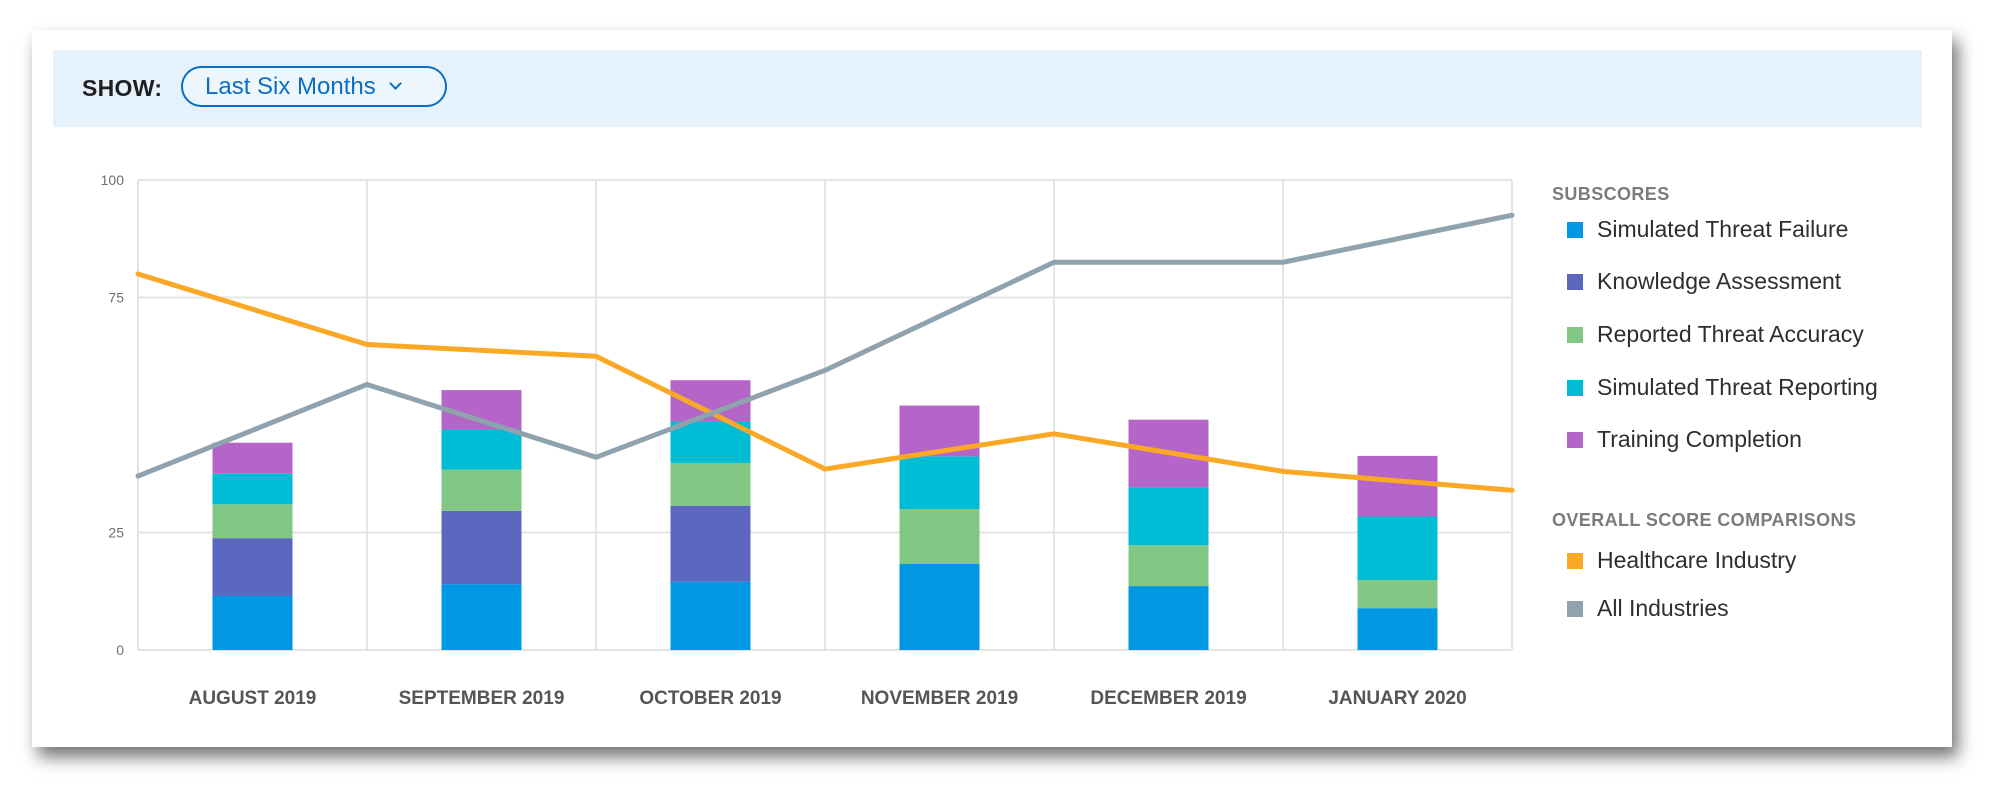 The image size is (2014, 810). I want to click on y-tick-label: 25, so click(116, 533).